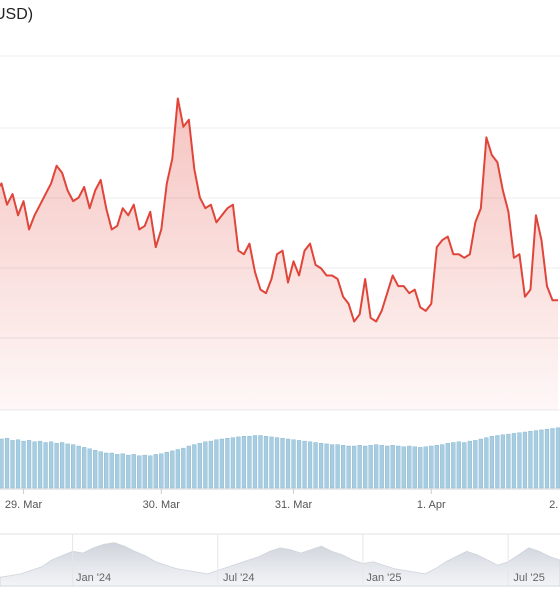  I want to click on navigator-tick-label: Jan '24, so click(93, 578).